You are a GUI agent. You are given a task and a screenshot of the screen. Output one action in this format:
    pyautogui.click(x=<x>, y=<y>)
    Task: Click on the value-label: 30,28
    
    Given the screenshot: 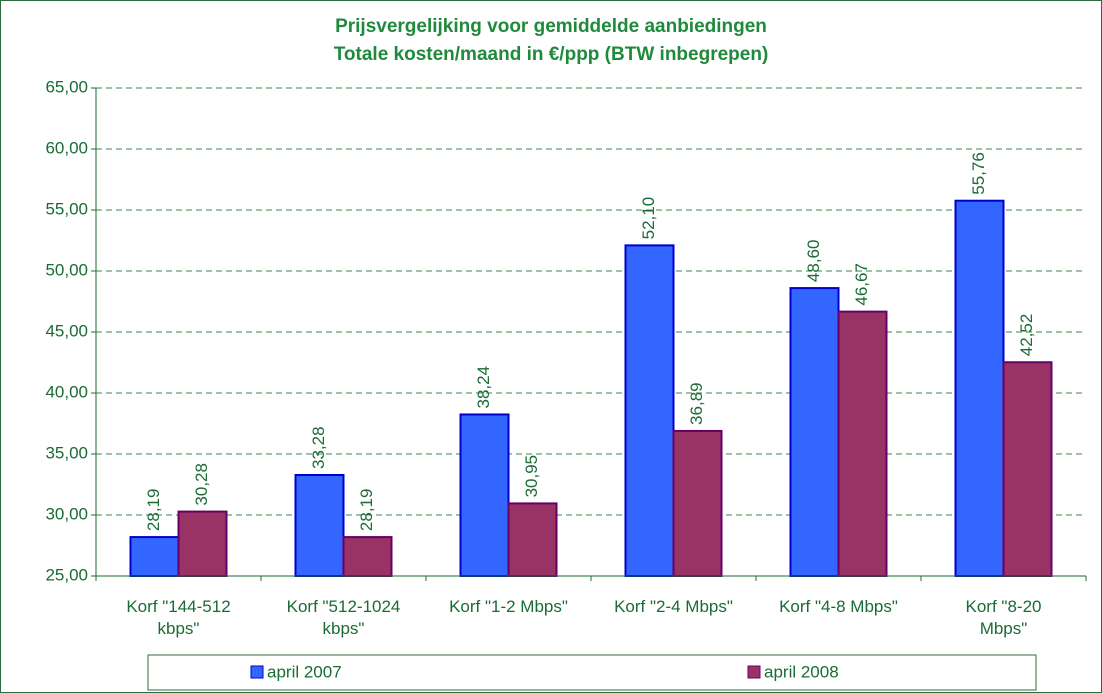 What is the action you would take?
    pyautogui.click(x=201, y=484)
    